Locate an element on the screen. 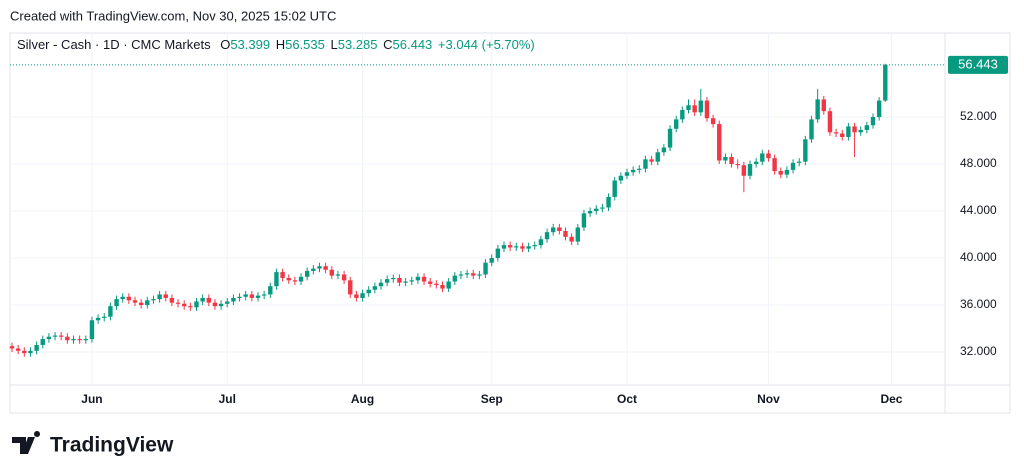 The image size is (1024, 476). last-price-tag is located at coordinates (978, 64).